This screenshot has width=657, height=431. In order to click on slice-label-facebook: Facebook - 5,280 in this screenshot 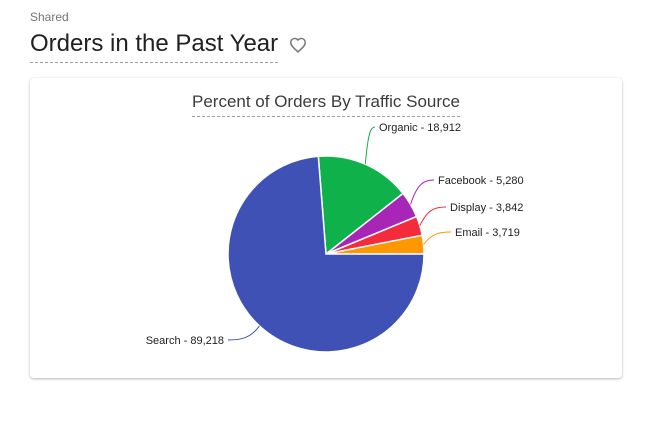, I will do `click(481, 181)`.